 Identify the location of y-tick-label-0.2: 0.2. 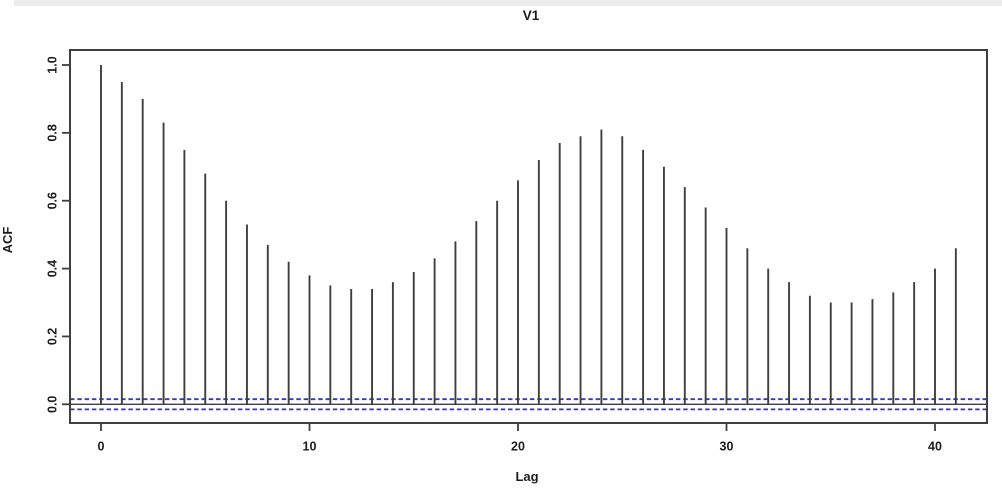
(52, 336).